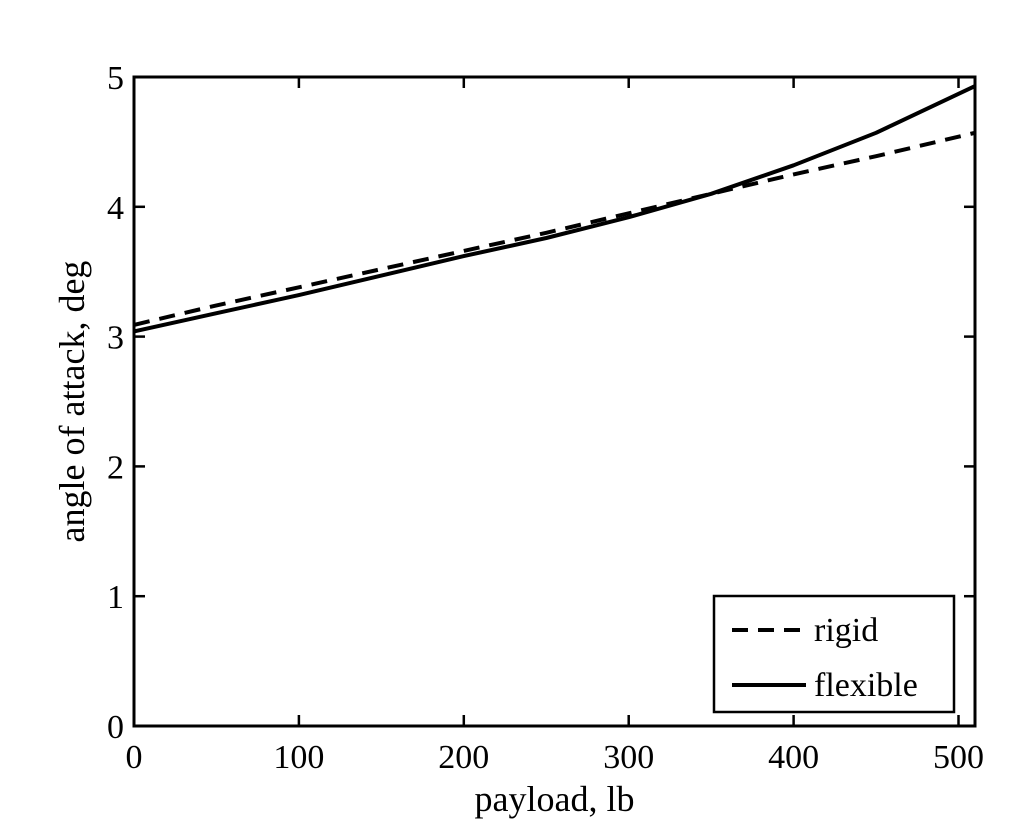 Image resolution: width=1014 pixels, height=836 pixels. Describe the element at coordinates (115, 78) in the screenshot. I see `y-tick-label: 5` at that location.